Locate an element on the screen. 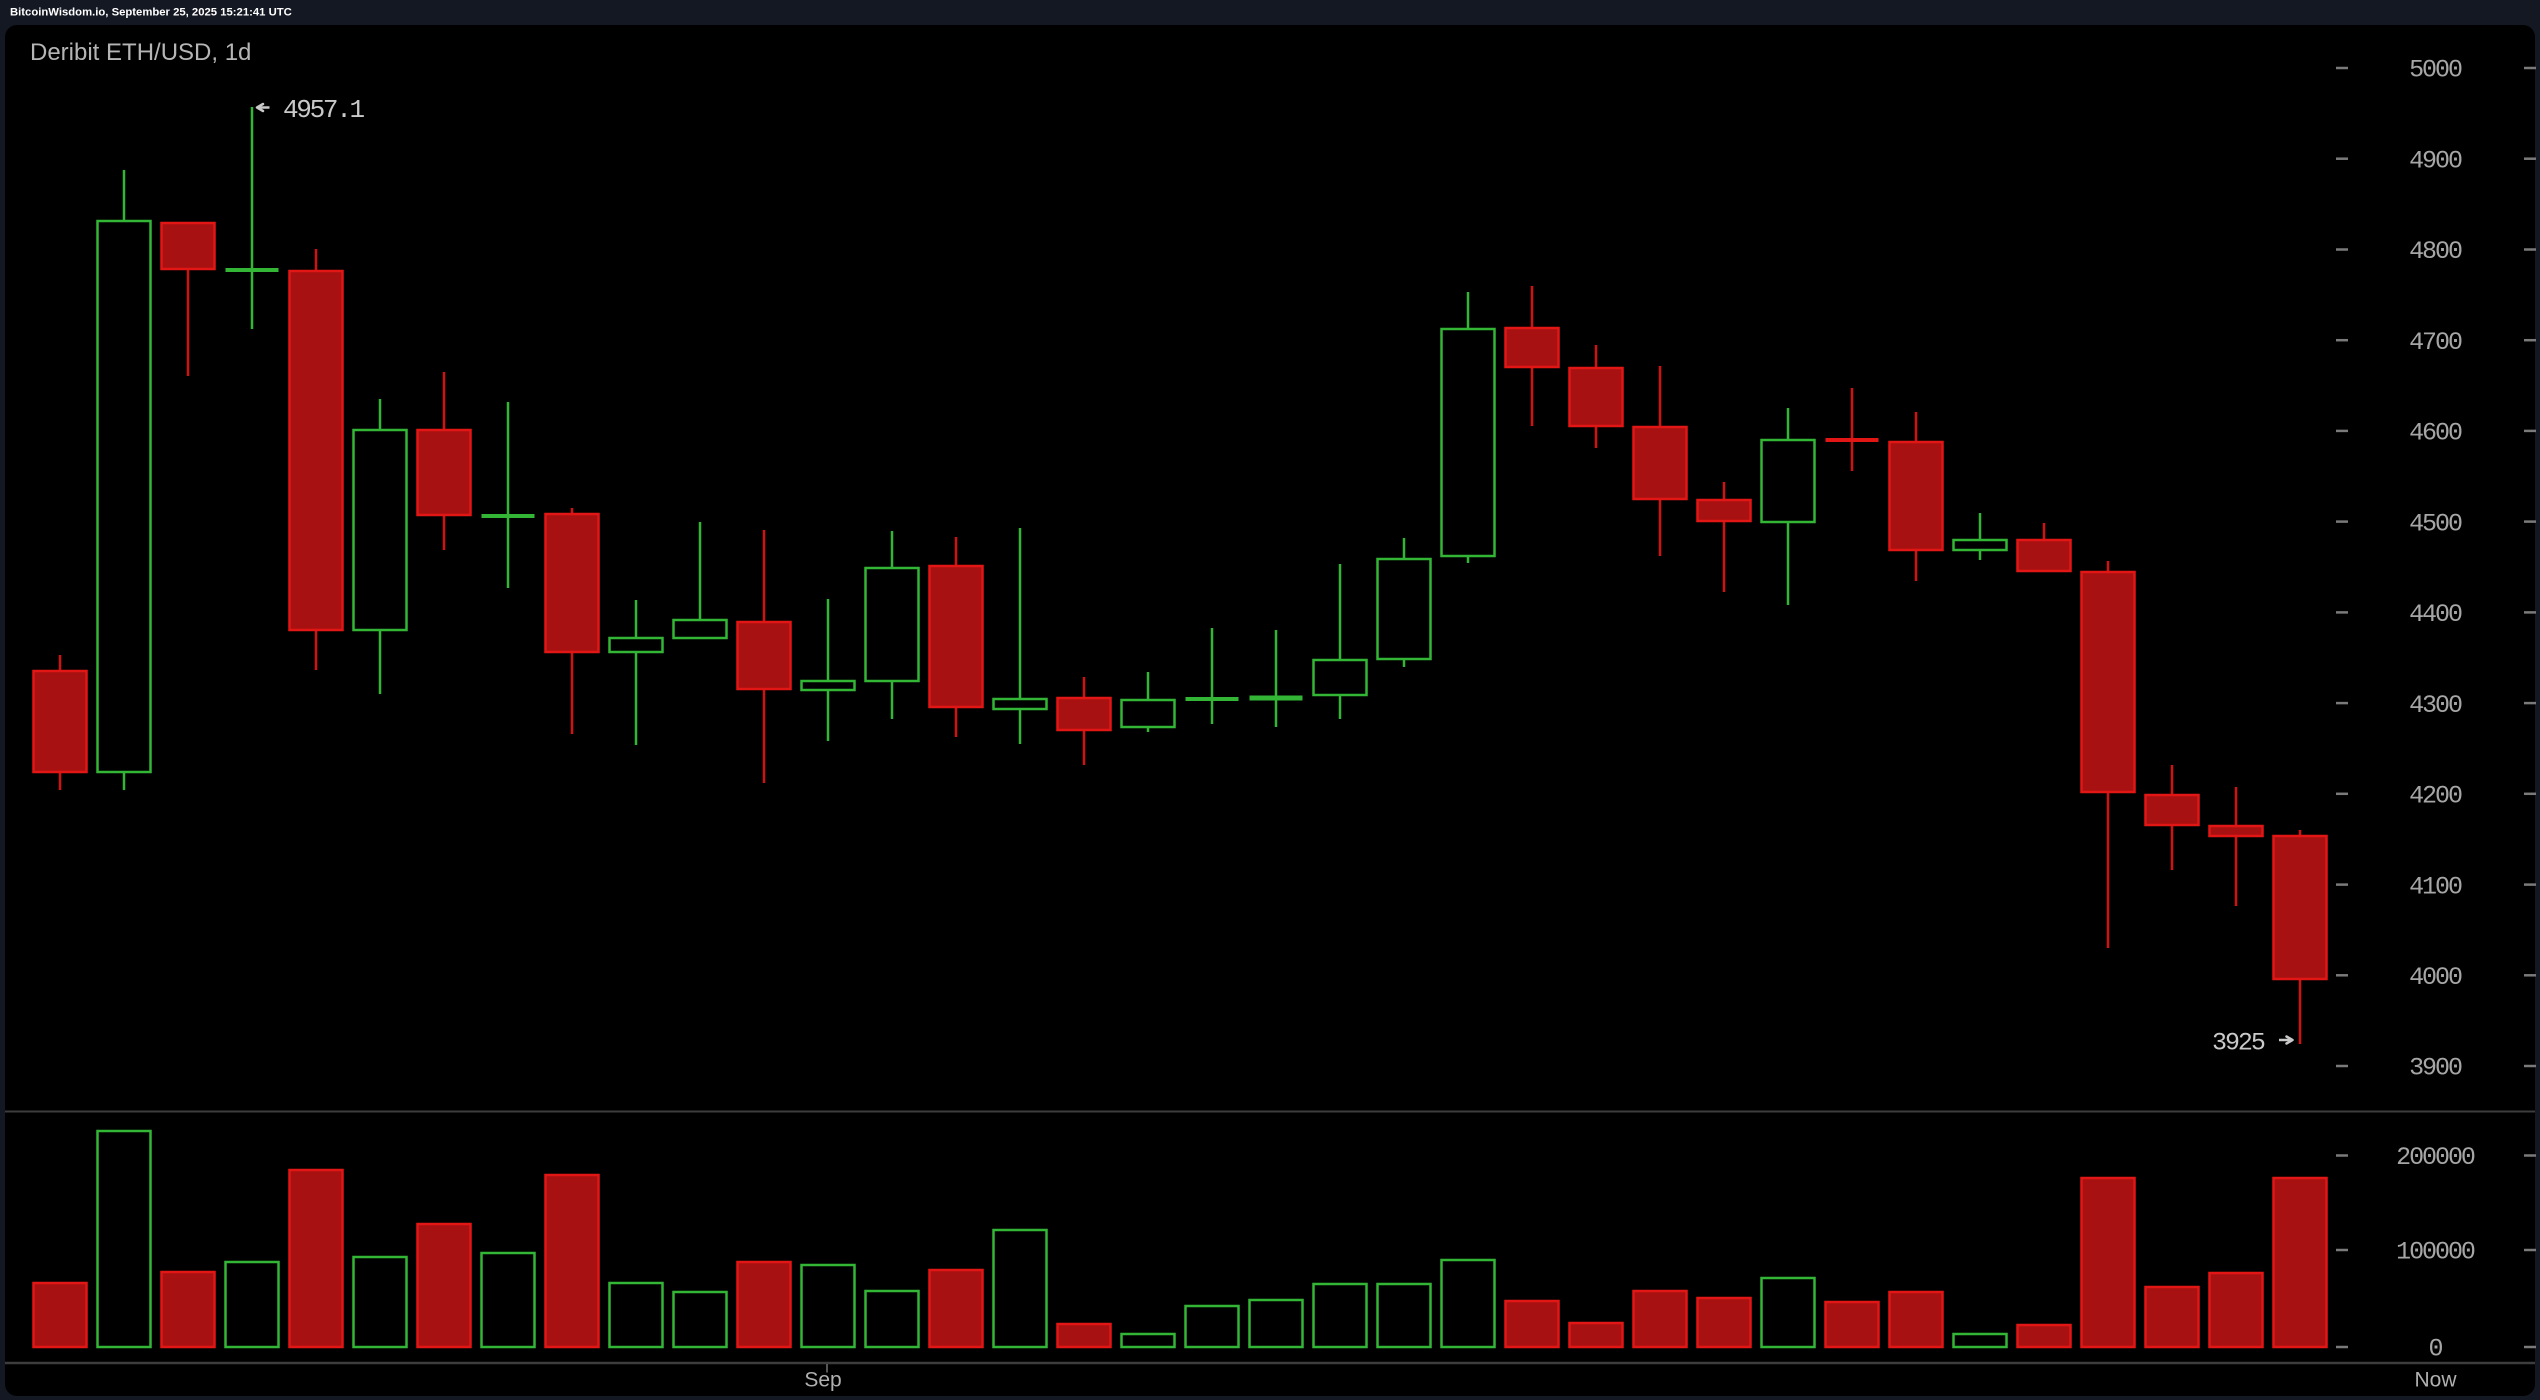 The image size is (2540, 1400). svg-text: 4800 is located at coordinates (2435, 251).